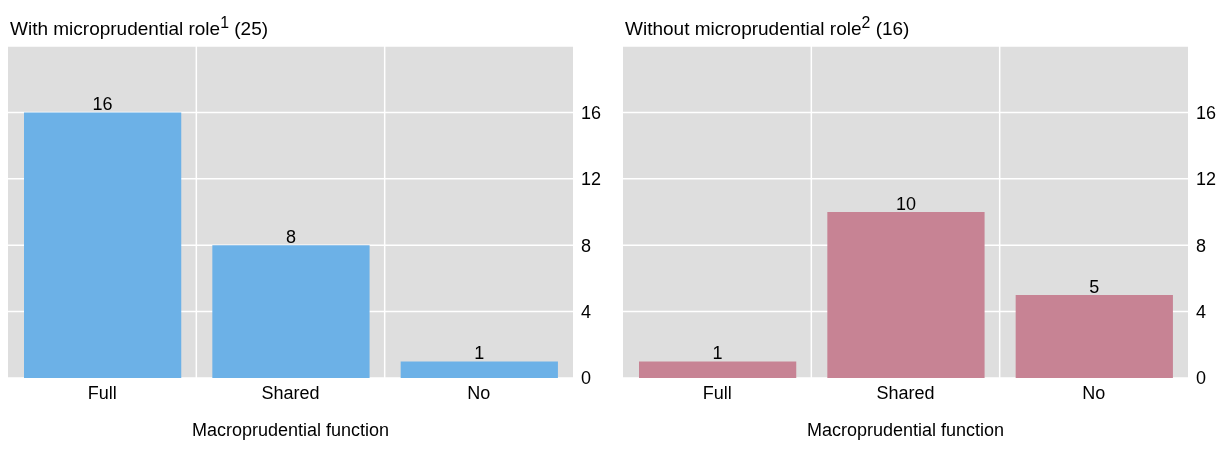 Image resolution: width=1230 pixels, height=452 pixels. What do you see at coordinates (290, 237) in the screenshot?
I see `data-label: 8` at bounding box center [290, 237].